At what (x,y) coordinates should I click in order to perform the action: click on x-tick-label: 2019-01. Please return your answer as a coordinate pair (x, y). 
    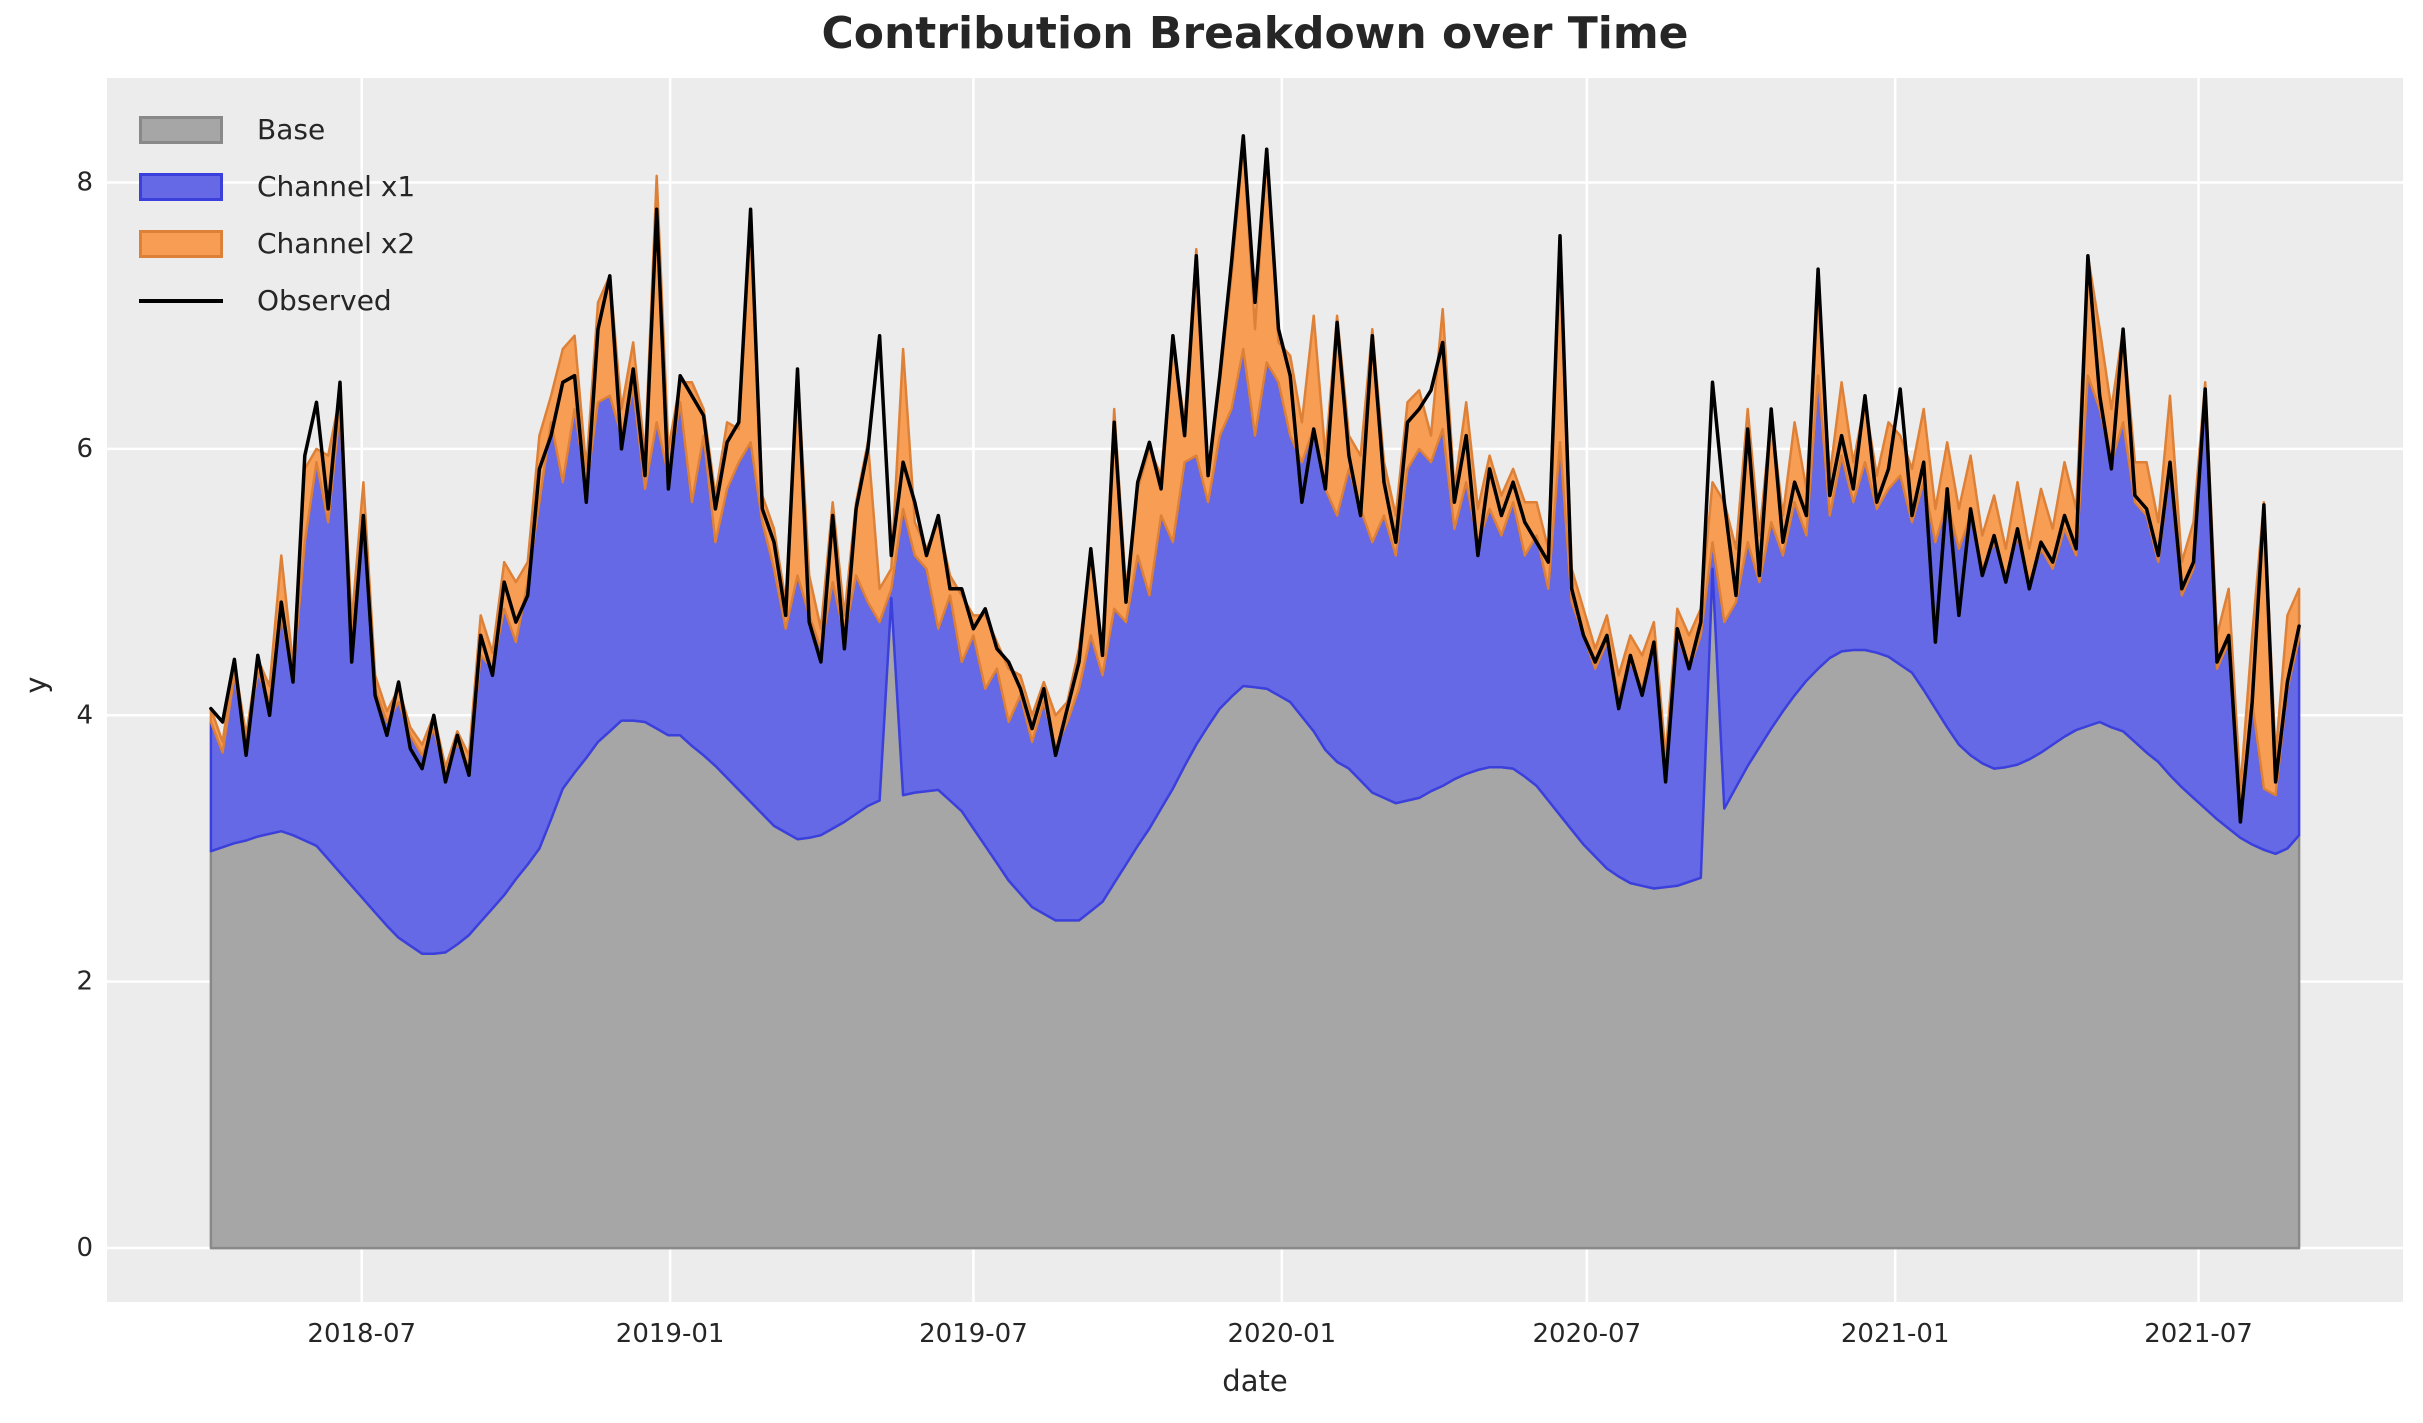
    Looking at the image, I should click on (670, 1334).